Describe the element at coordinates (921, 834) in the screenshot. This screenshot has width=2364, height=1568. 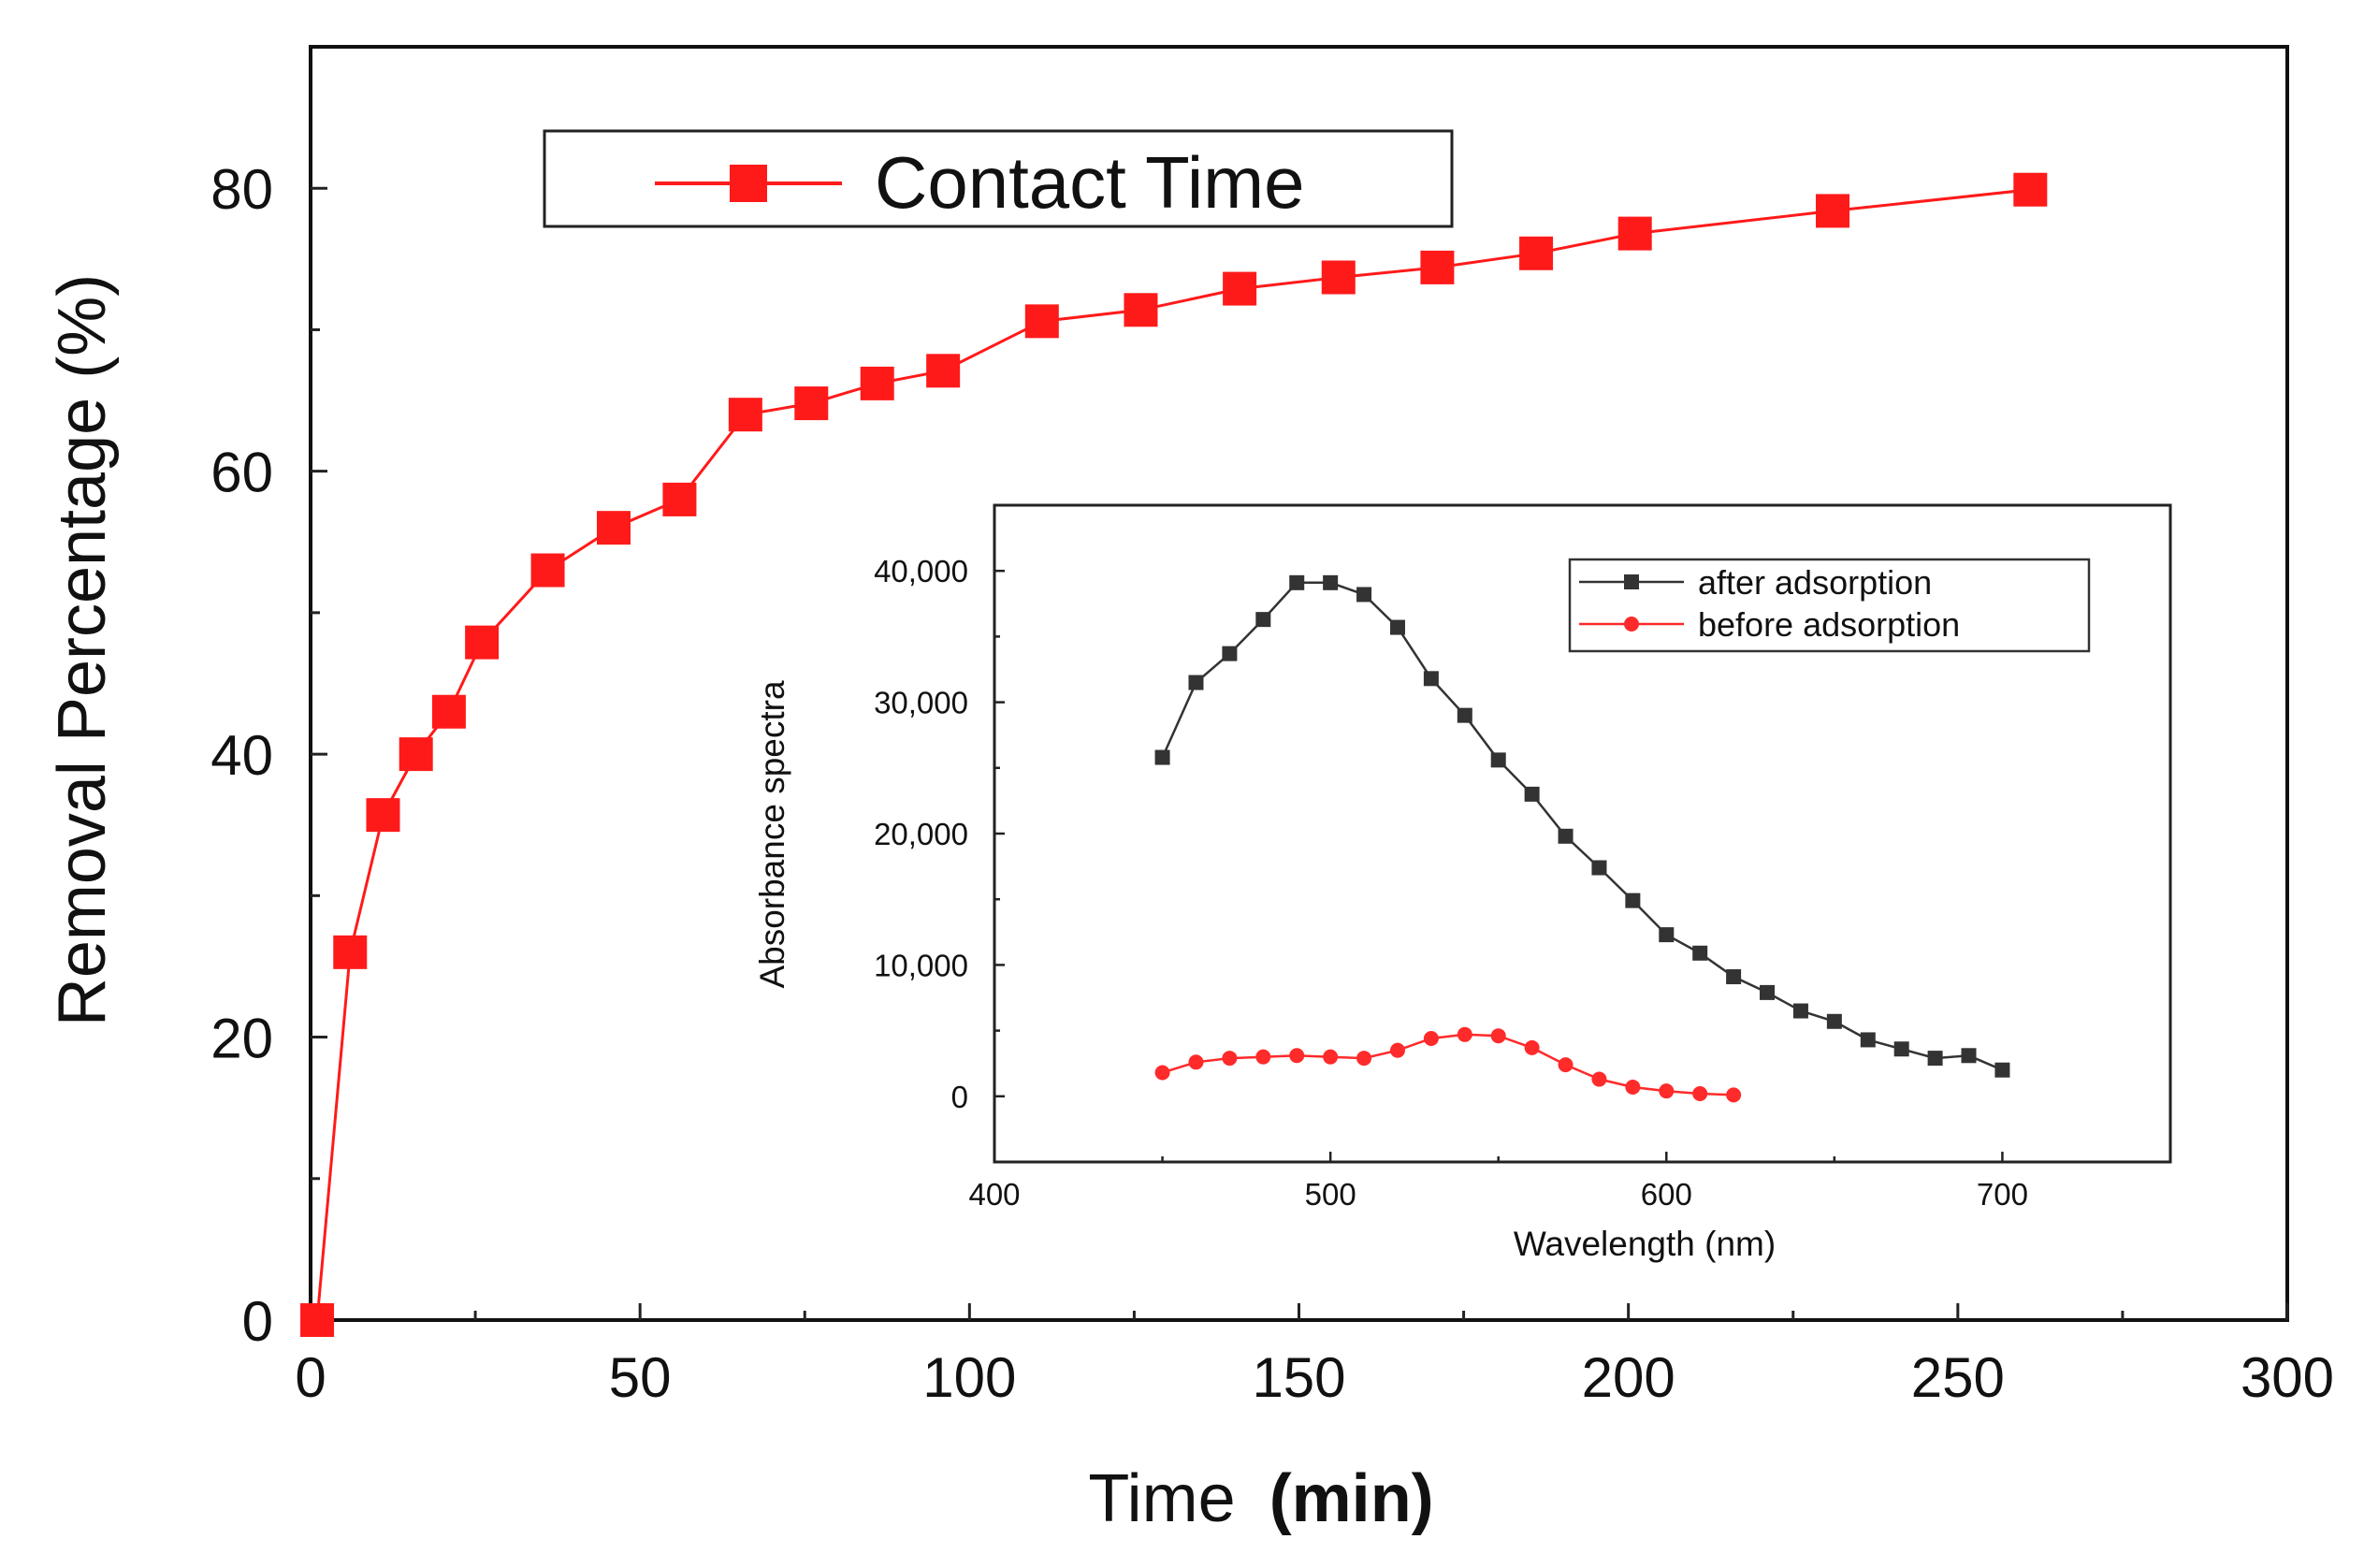
I see `inset-y-tick-label: 20,000` at that location.